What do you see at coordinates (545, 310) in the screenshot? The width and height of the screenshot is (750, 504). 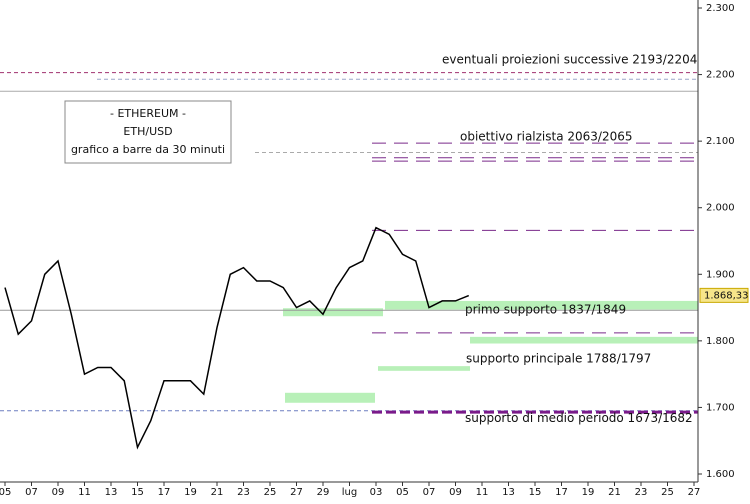 I see `annotation: primo supporto 1837/1849` at bounding box center [545, 310].